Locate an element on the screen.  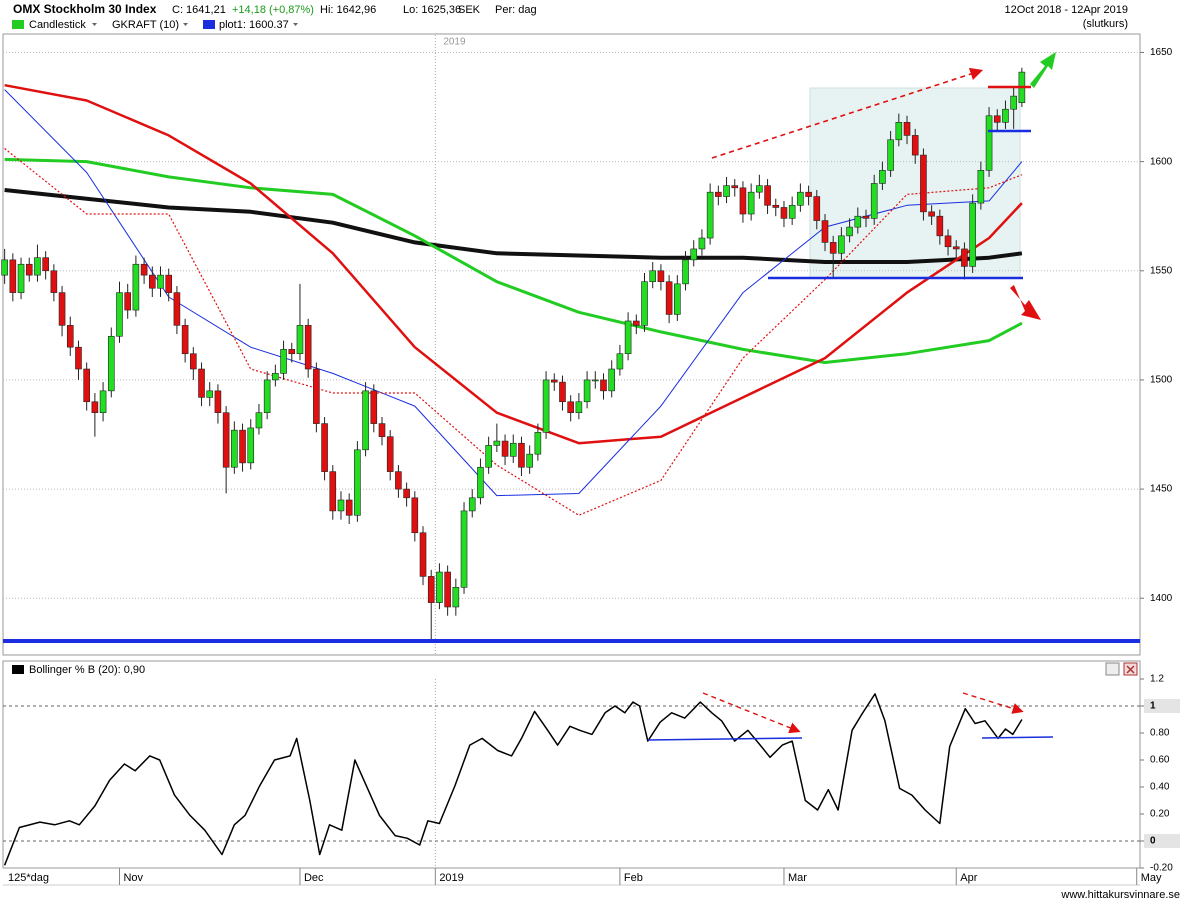
y-tick-label: 1450 is located at coordinates (1161, 489).